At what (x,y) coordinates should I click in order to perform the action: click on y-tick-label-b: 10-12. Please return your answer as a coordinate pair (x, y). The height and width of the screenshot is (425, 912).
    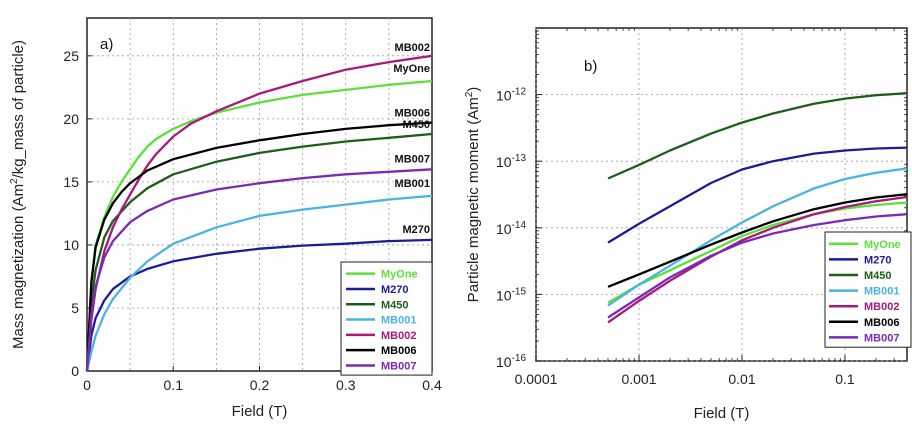
    Looking at the image, I should click on (511, 95).